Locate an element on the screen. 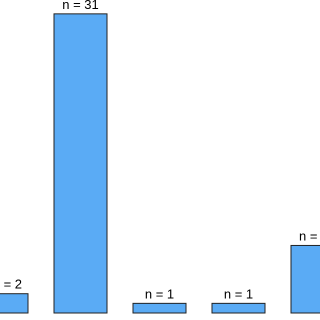 The width and height of the screenshot is (320, 320). value-label: = 2 is located at coordinates (13, 284).